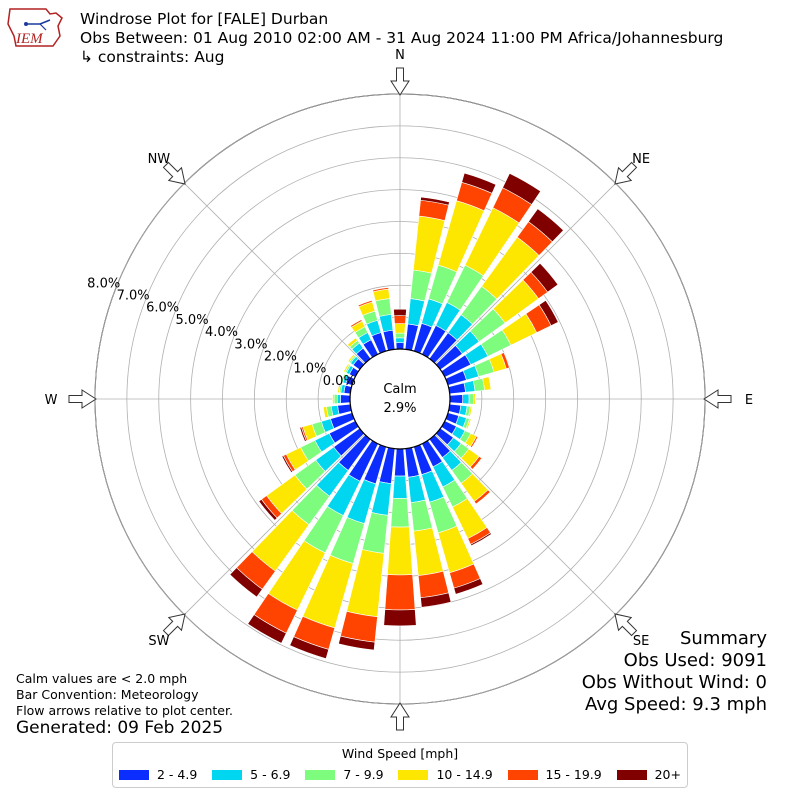 This screenshot has width=800, height=800. What do you see at coordinates (399, 408) in the screenshot?
I see `calm-value: 2.9%` at bounding box center [399, 408].